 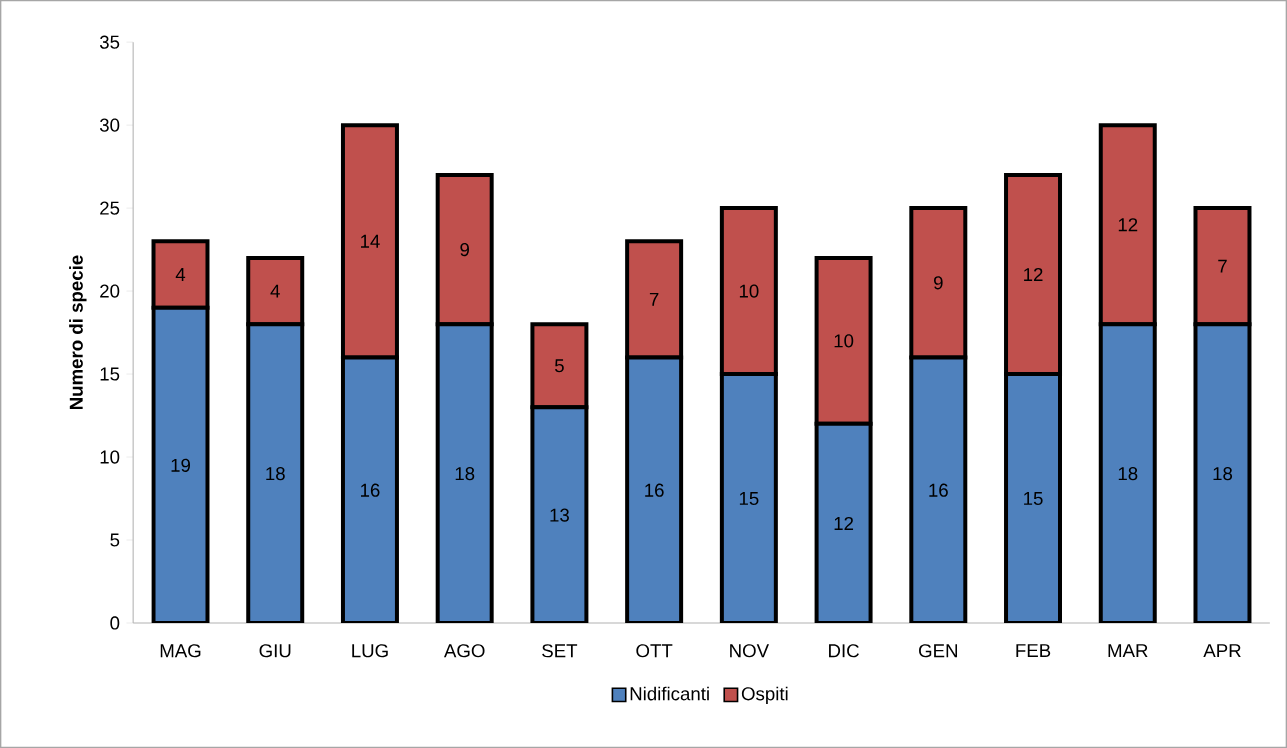 What do you see at coordinates (1033, 650) in the screenshot?
I see `x-tick-label: FEB` at bounding box center [1033, 650].